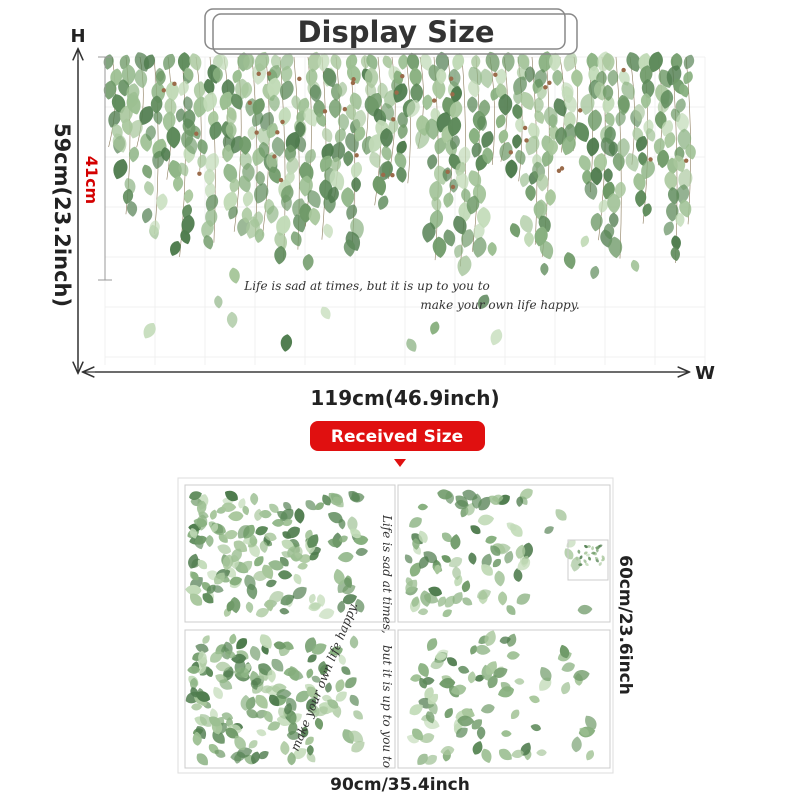  What do you see at coordinates (534, 150) in the screenshot?
I see `vine` at bounding box center [534, 150].